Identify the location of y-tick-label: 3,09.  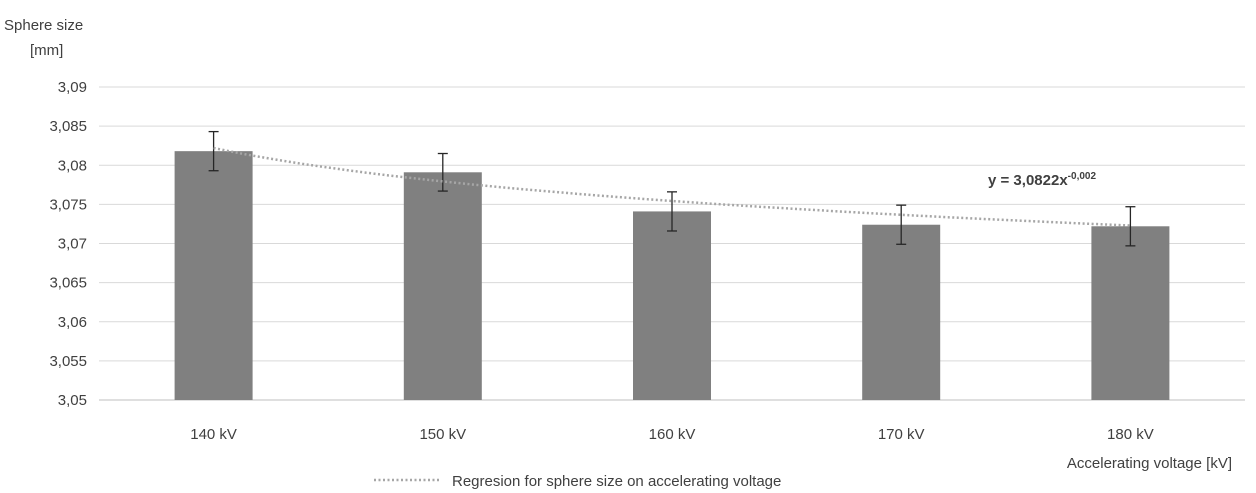
(72, 87).